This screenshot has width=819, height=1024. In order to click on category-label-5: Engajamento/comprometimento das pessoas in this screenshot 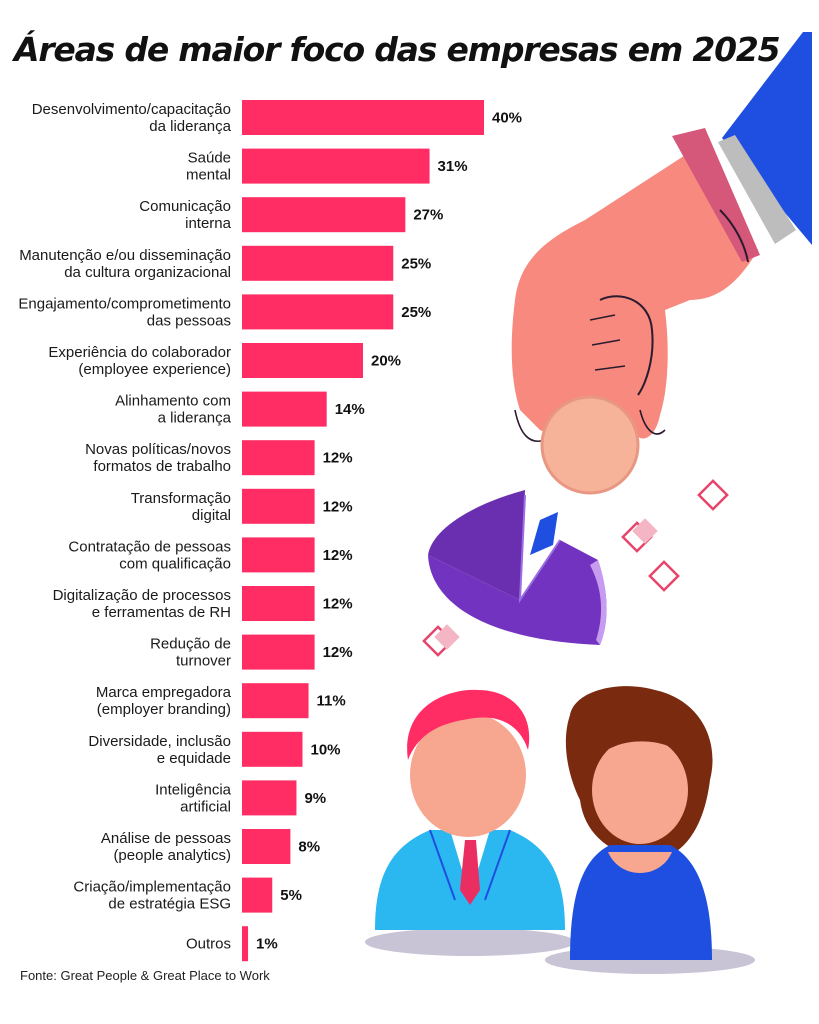, I will do `click(124, 312)`.